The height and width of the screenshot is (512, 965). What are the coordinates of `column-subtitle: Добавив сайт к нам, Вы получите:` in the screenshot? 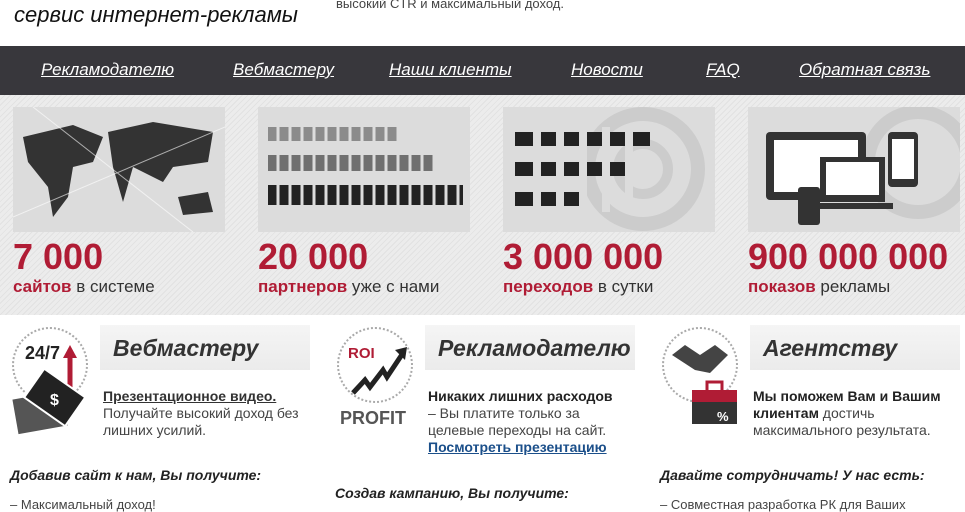 It's located at (136, 475).